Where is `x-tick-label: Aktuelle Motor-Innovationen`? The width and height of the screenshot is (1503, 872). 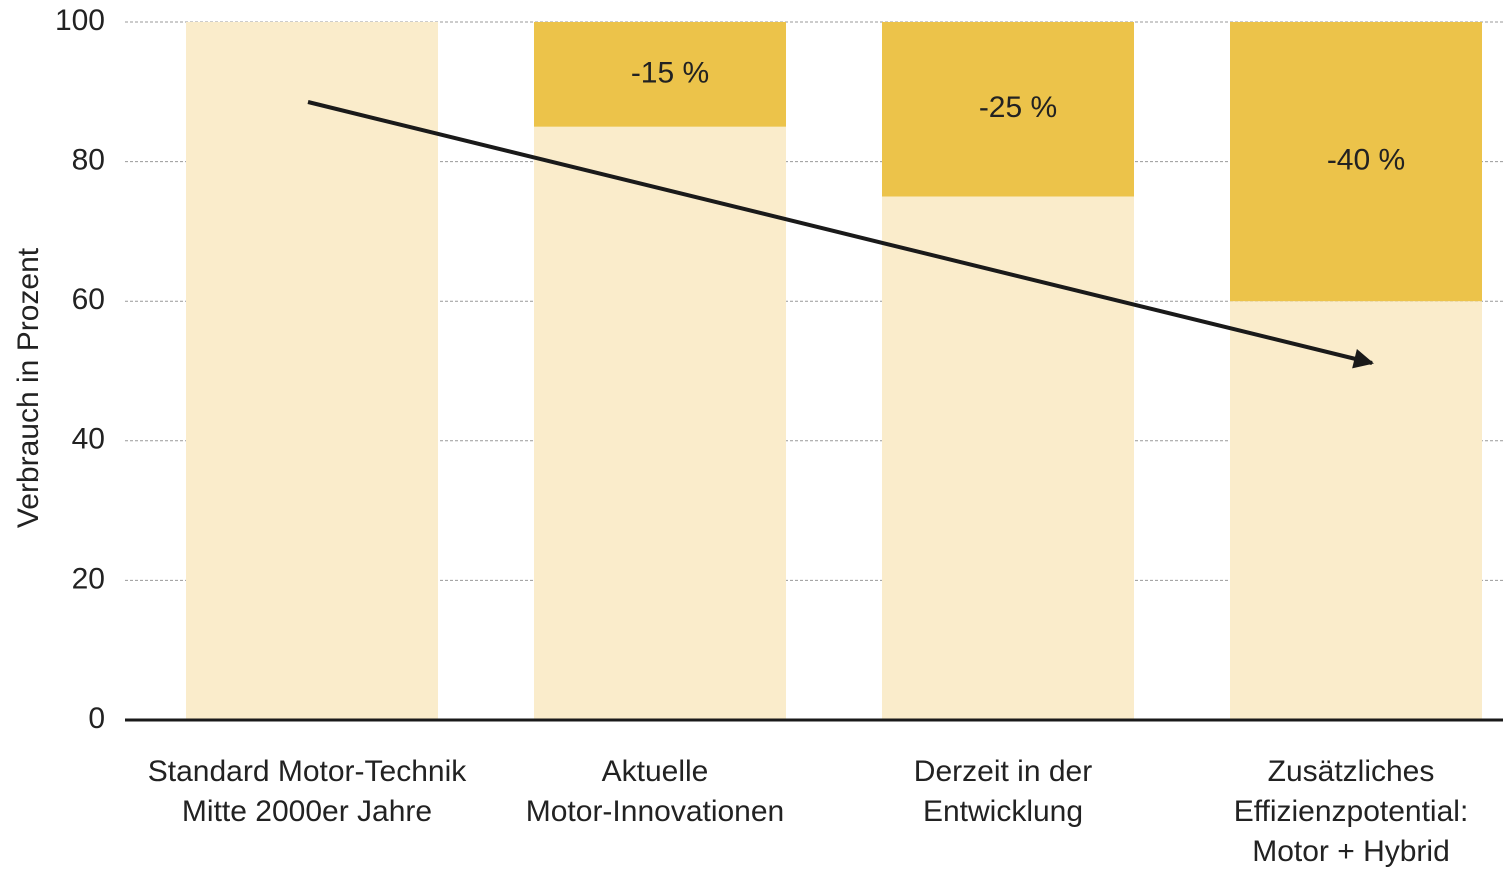
x-tick-label: Aktuelle Motor-Innovationen is located at coordinates (655, 791).